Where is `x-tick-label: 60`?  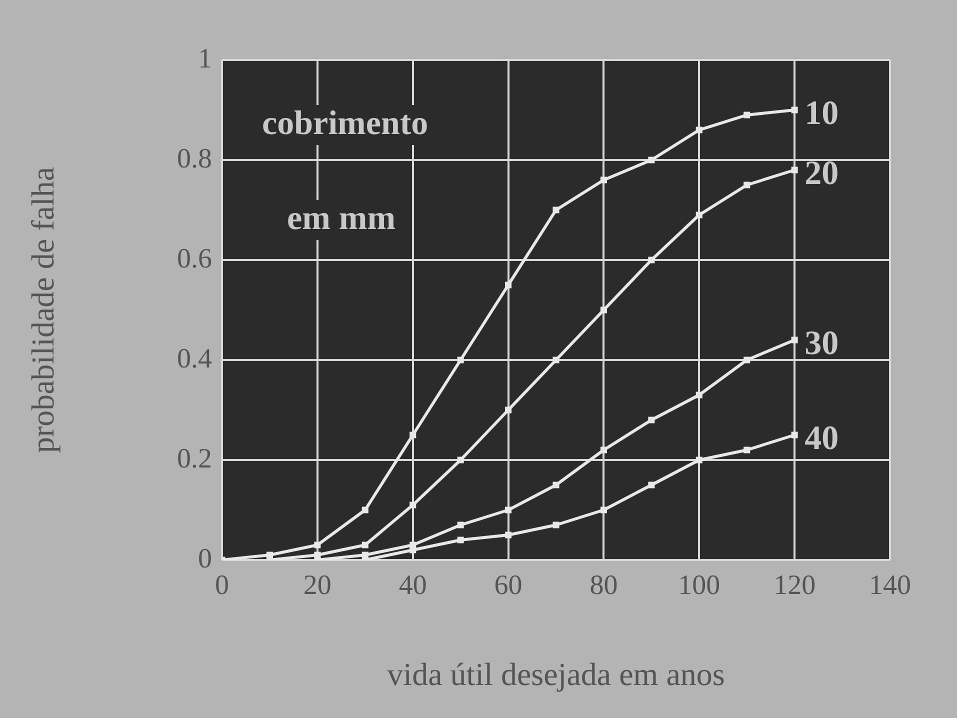 x-tick-label: 60 is located at coordinates (508, 586).